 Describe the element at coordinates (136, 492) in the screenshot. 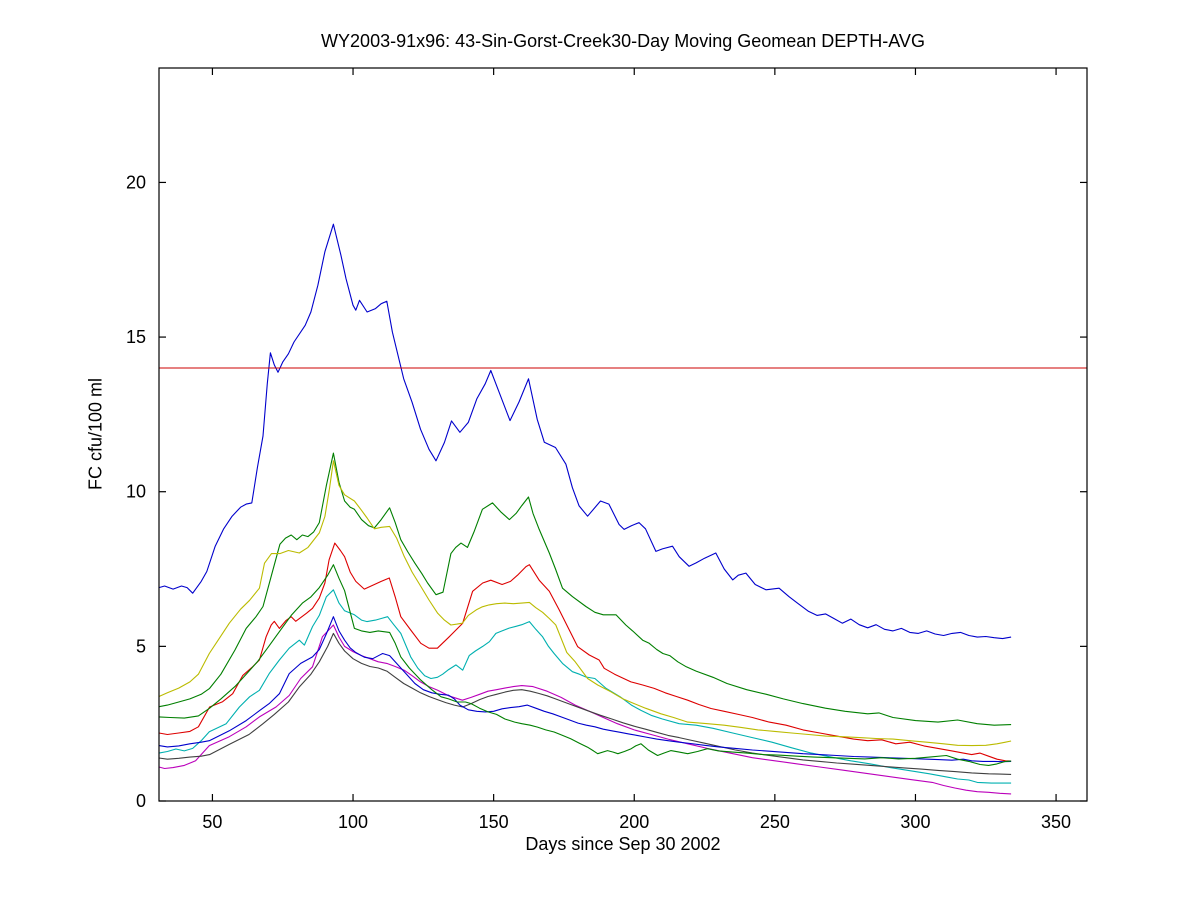

I see `y-tick-label: 10` at that location.